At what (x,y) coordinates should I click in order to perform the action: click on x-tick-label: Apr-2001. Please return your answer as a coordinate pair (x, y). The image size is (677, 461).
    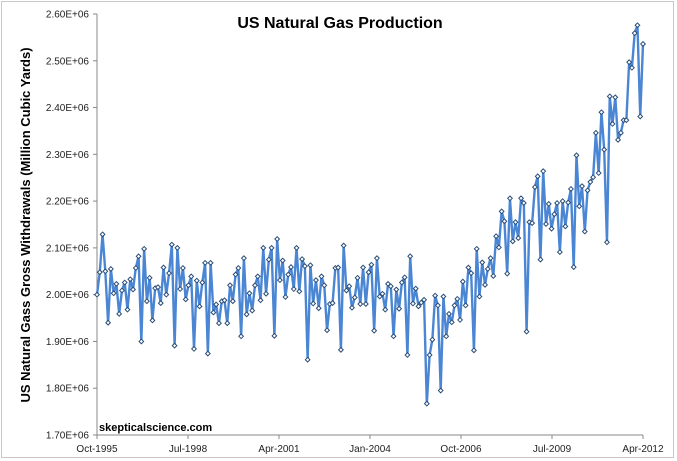
    Looking at the image, I should click on (279, 449).